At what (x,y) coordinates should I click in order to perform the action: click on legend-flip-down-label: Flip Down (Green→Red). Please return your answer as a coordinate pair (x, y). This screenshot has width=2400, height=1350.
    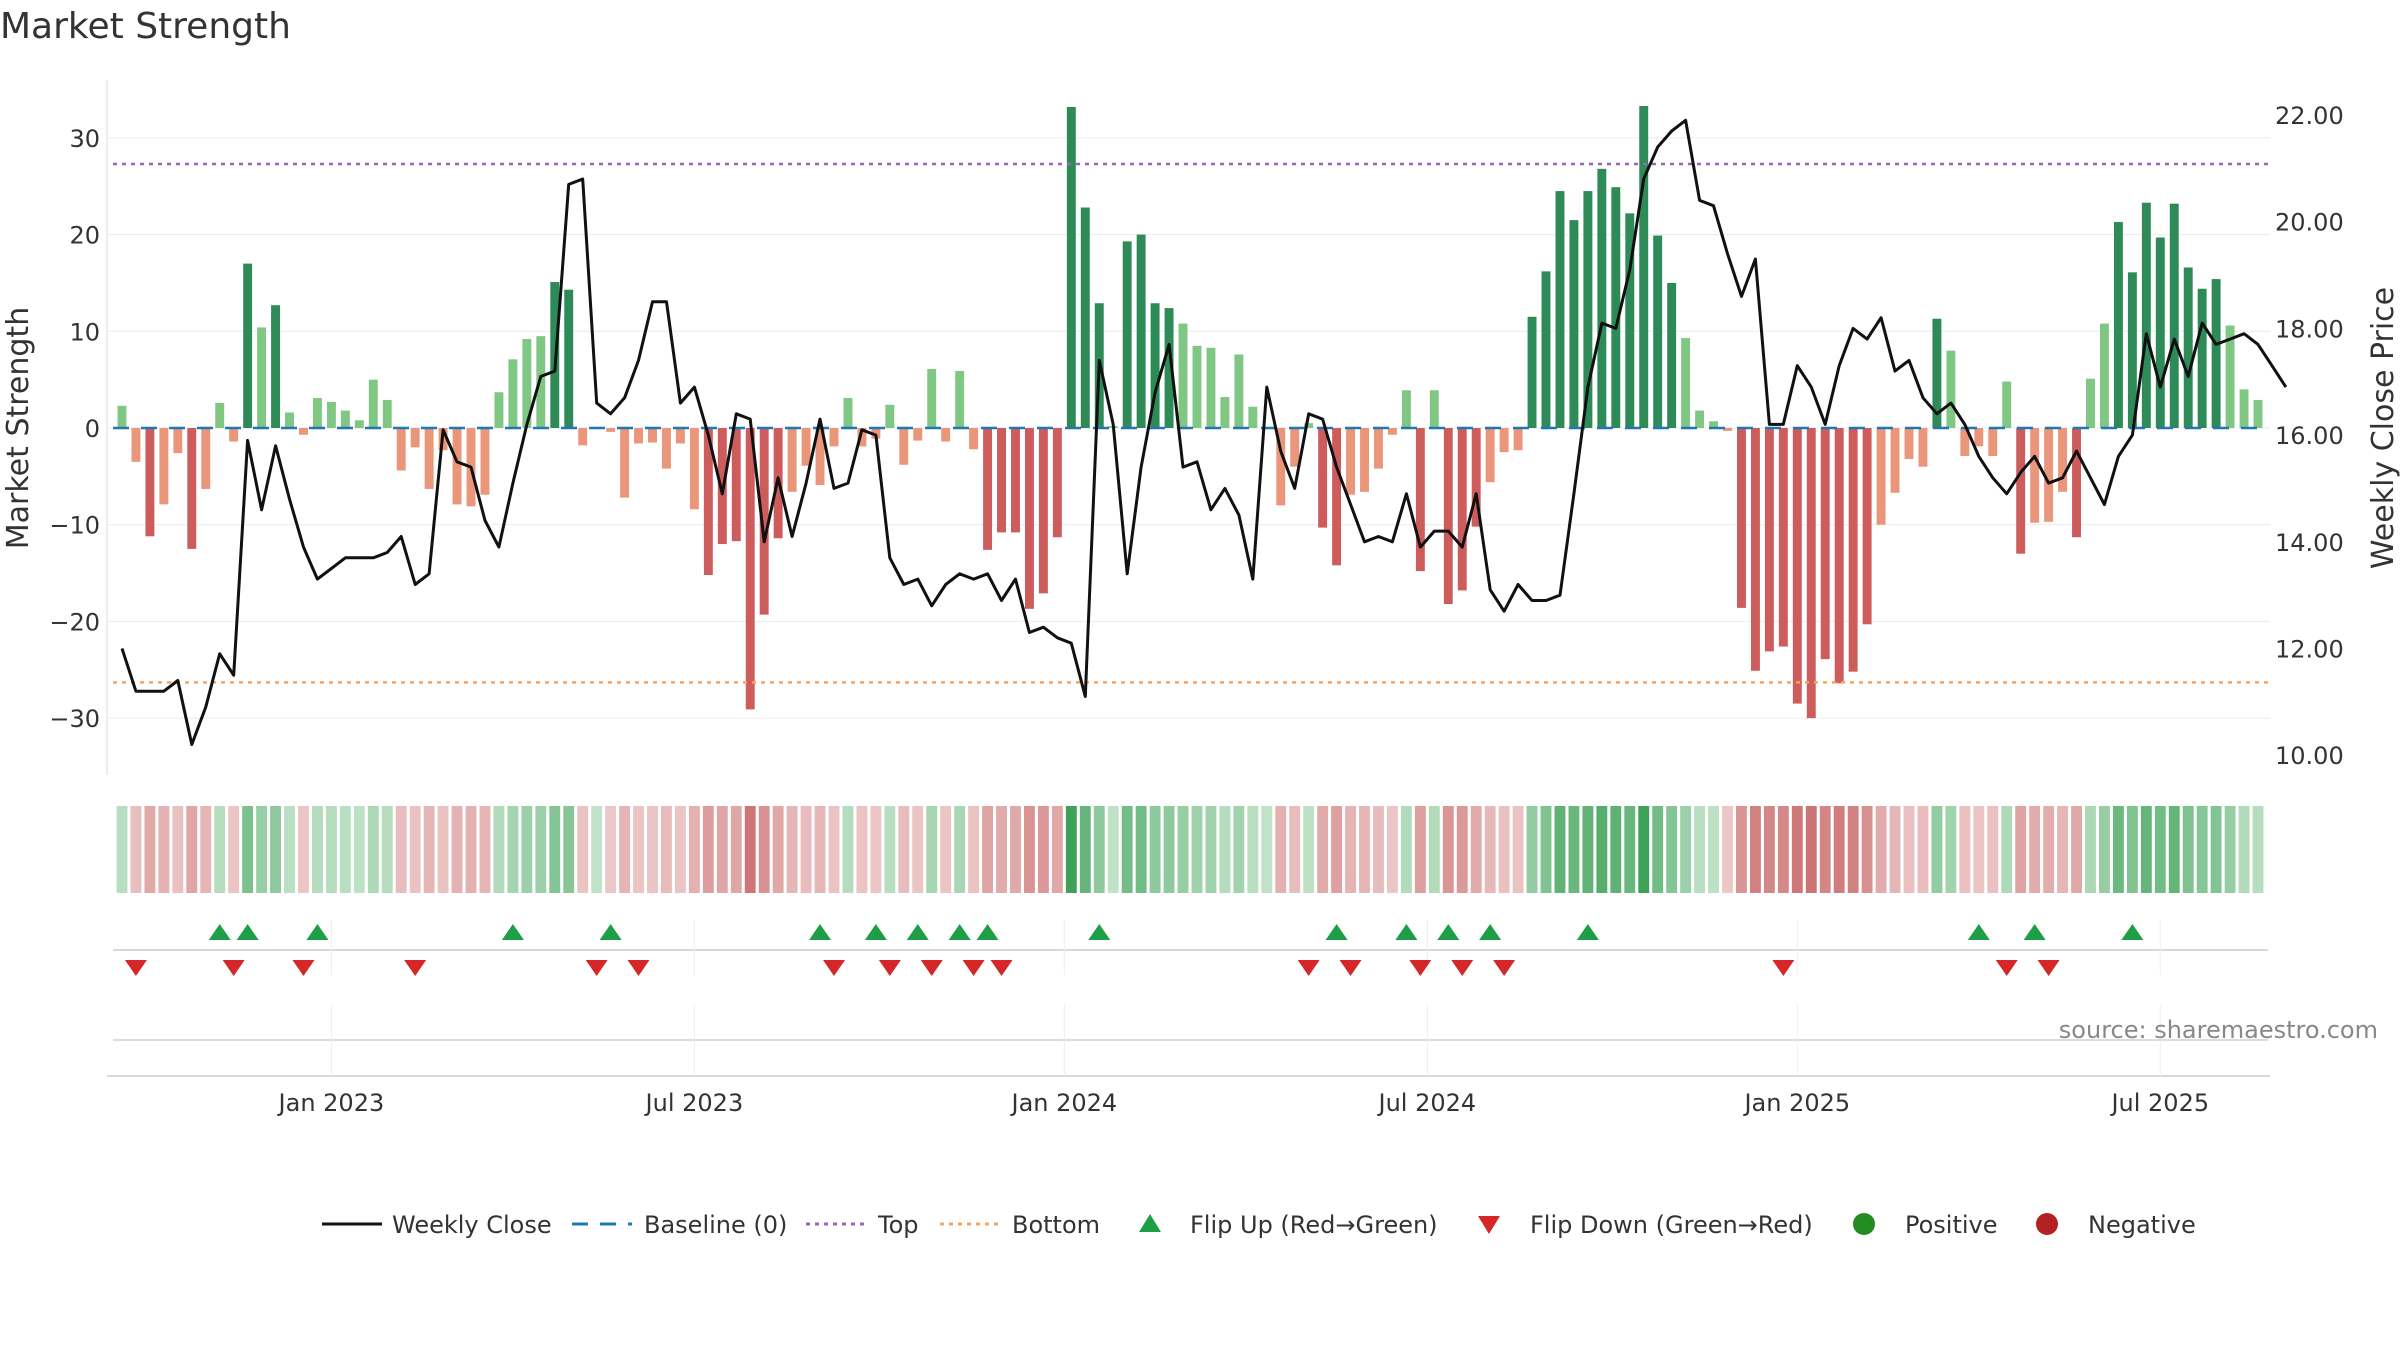
    Looking at the image, I should click on (1671, 1225).